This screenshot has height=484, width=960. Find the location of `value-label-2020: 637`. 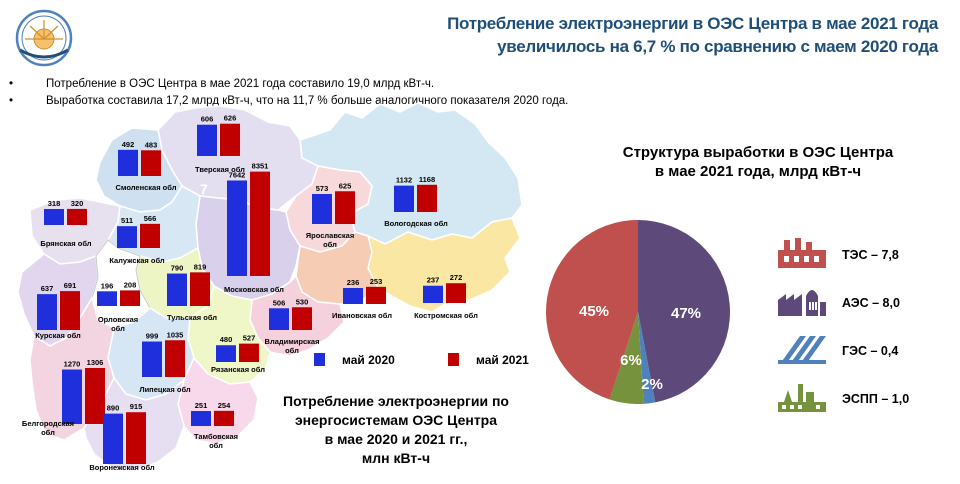

value-label-2020: 637 is located at coordinates (47, 288).